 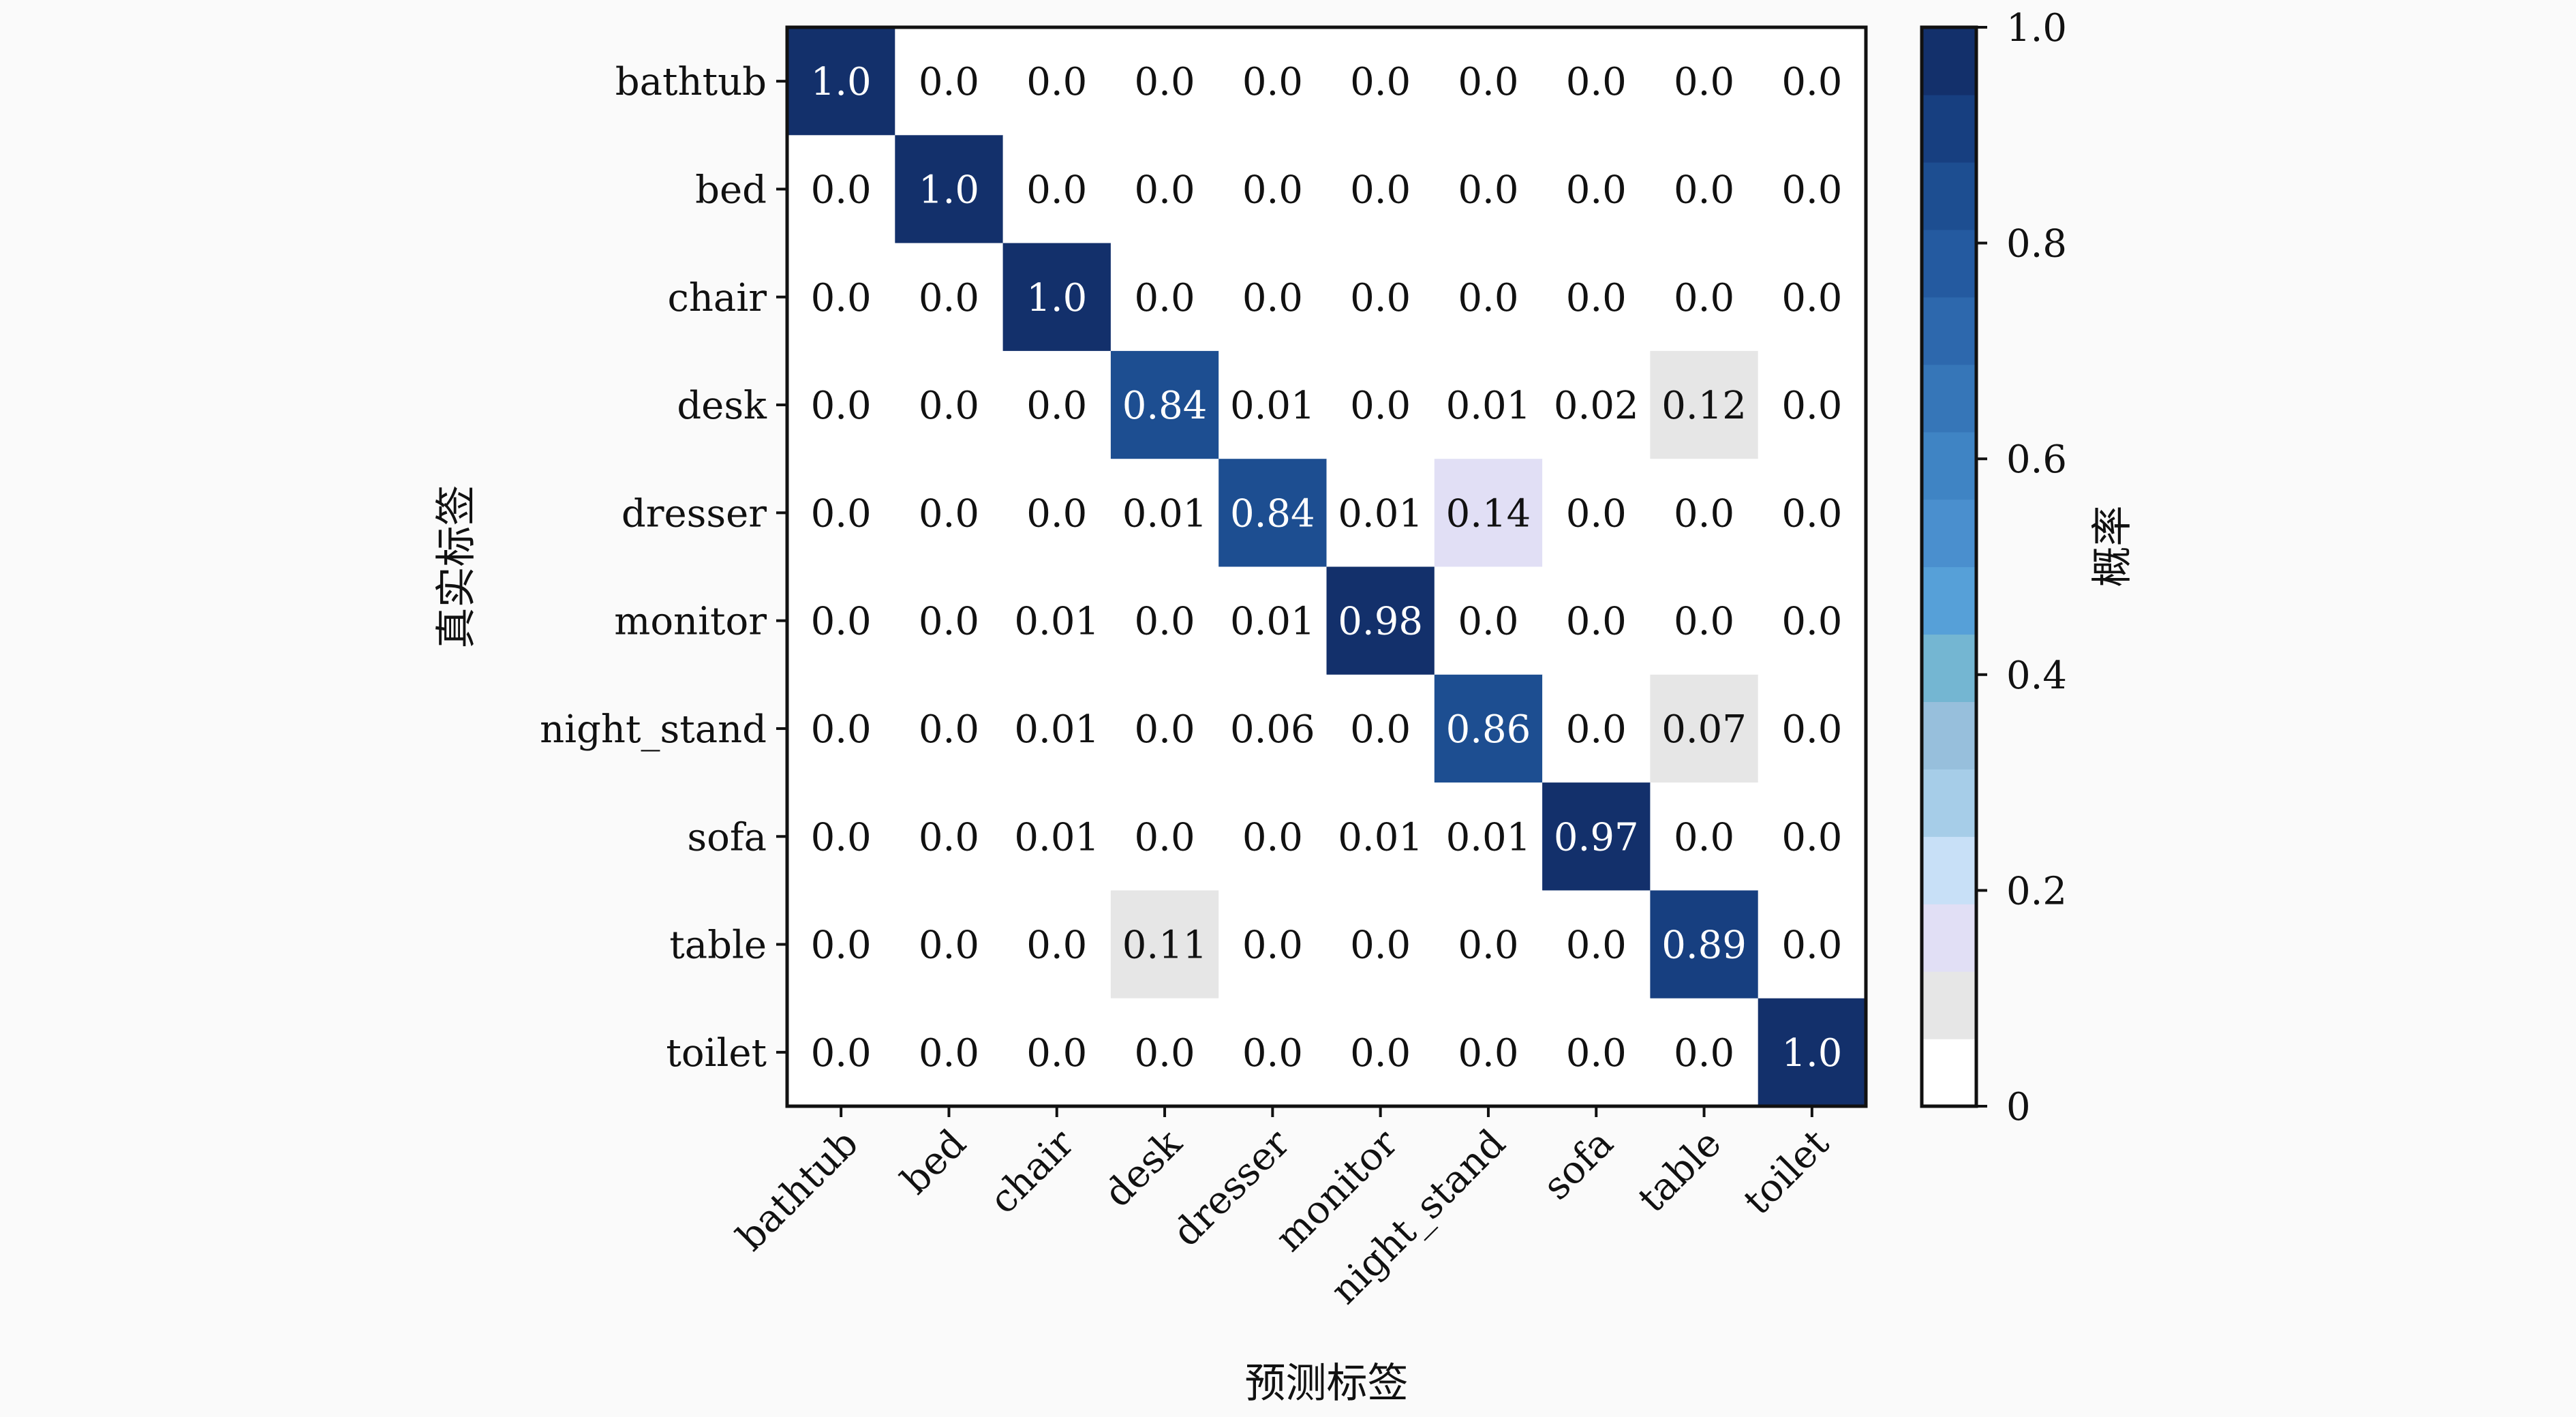 I want to click on x-tick-label: chair, so click(x=1032, y=1172).